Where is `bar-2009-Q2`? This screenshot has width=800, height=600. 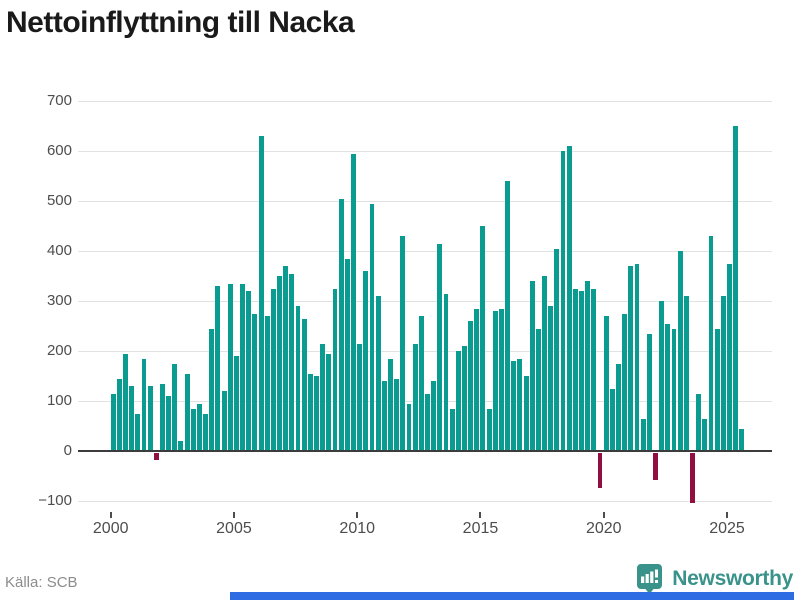
bar-2009-Q2 is located at coordinates (341, 324).